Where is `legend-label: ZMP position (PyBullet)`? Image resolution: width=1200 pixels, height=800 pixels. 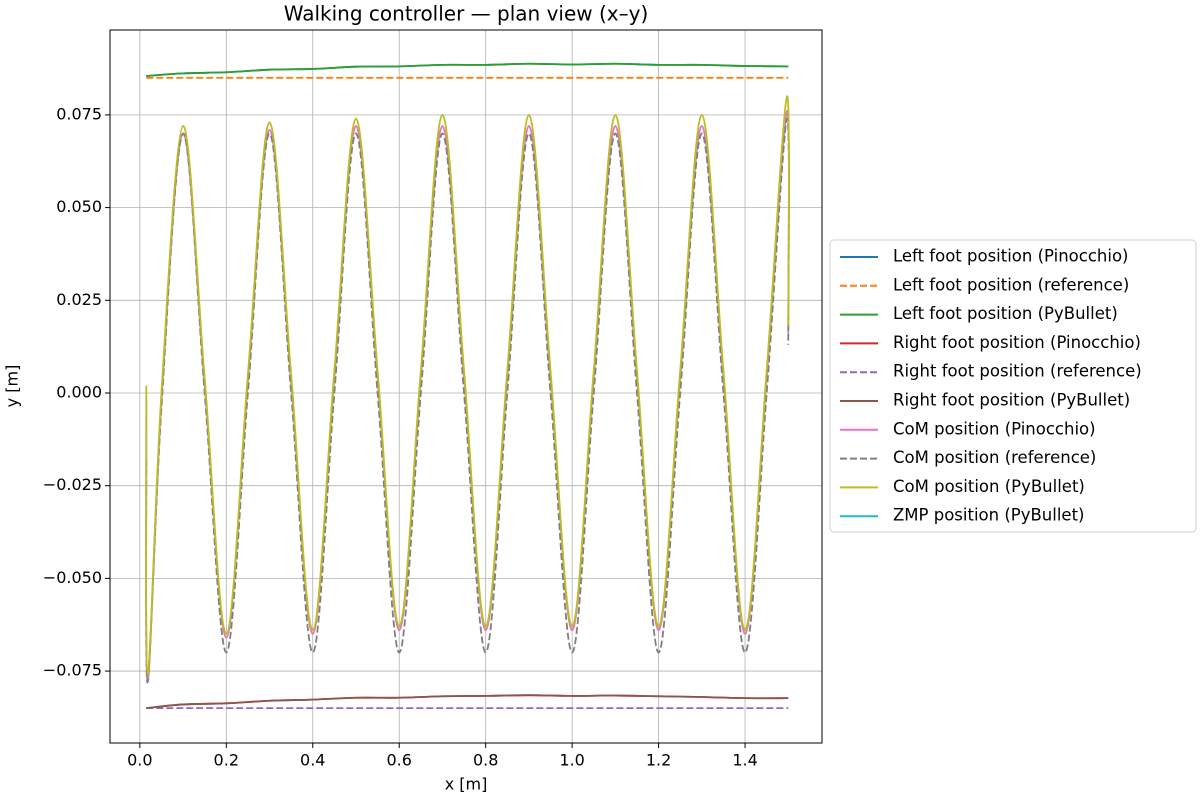 legend-label: ZMP position (PyBullet) is located at coordinates (989, 515).